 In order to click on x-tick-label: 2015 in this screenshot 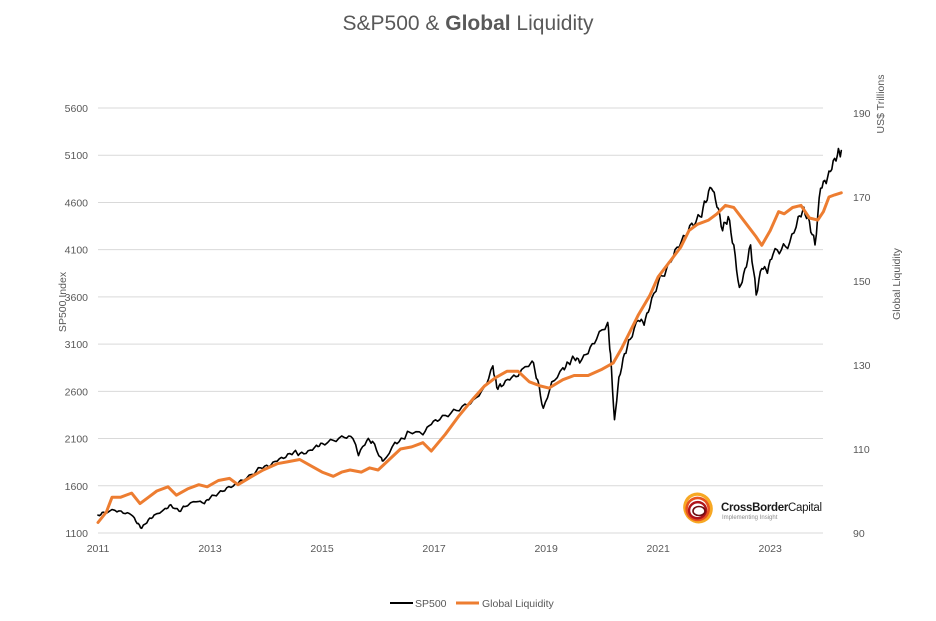, I will do `click(322, 549)`.